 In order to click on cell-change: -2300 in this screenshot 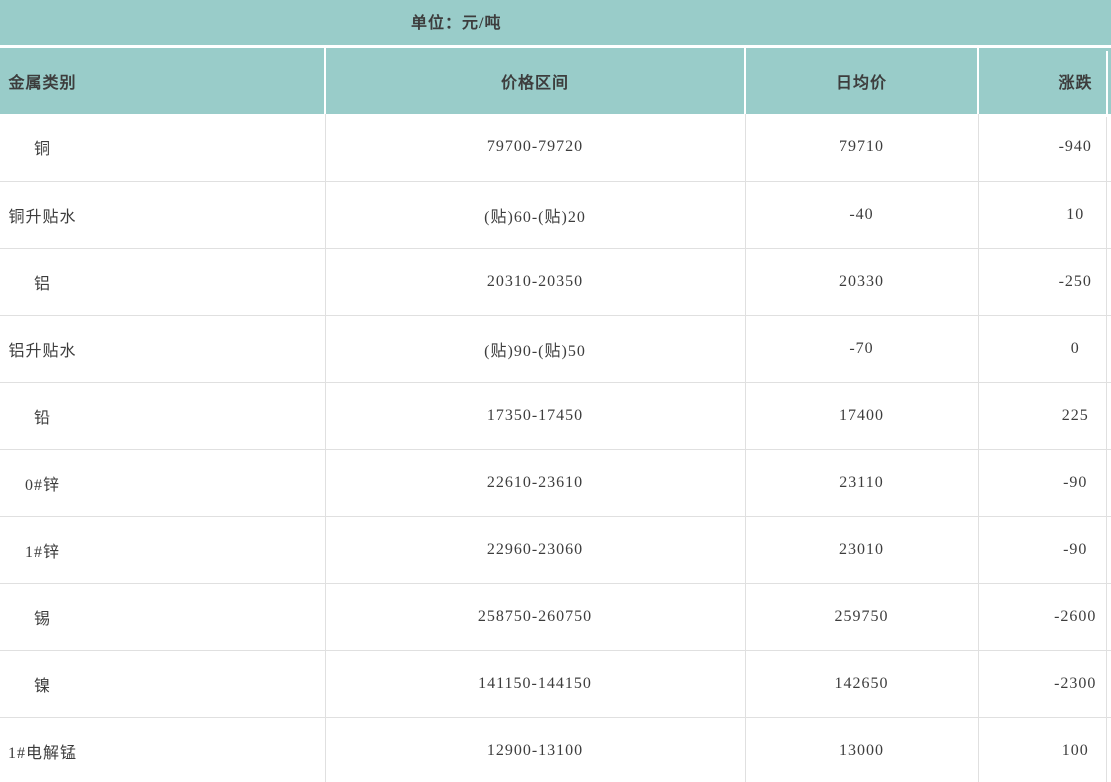, I will do `click(1044, 684)`.